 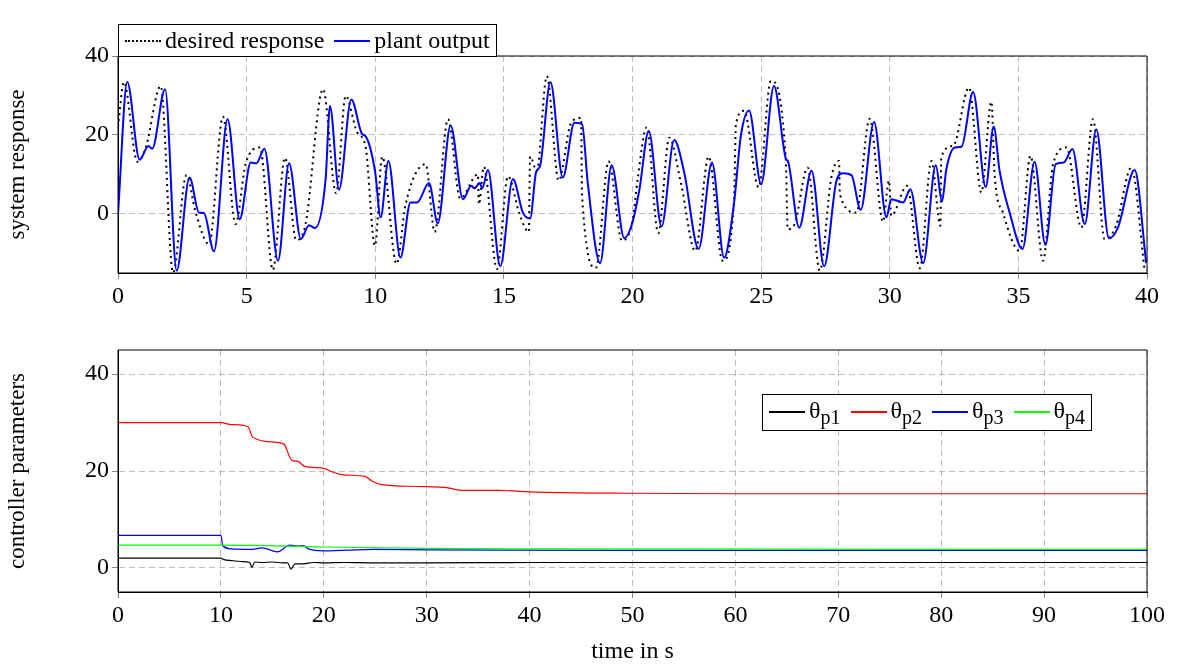 I want to click on legend-label: θ$_{p3}$, so click(x=988, y=412).